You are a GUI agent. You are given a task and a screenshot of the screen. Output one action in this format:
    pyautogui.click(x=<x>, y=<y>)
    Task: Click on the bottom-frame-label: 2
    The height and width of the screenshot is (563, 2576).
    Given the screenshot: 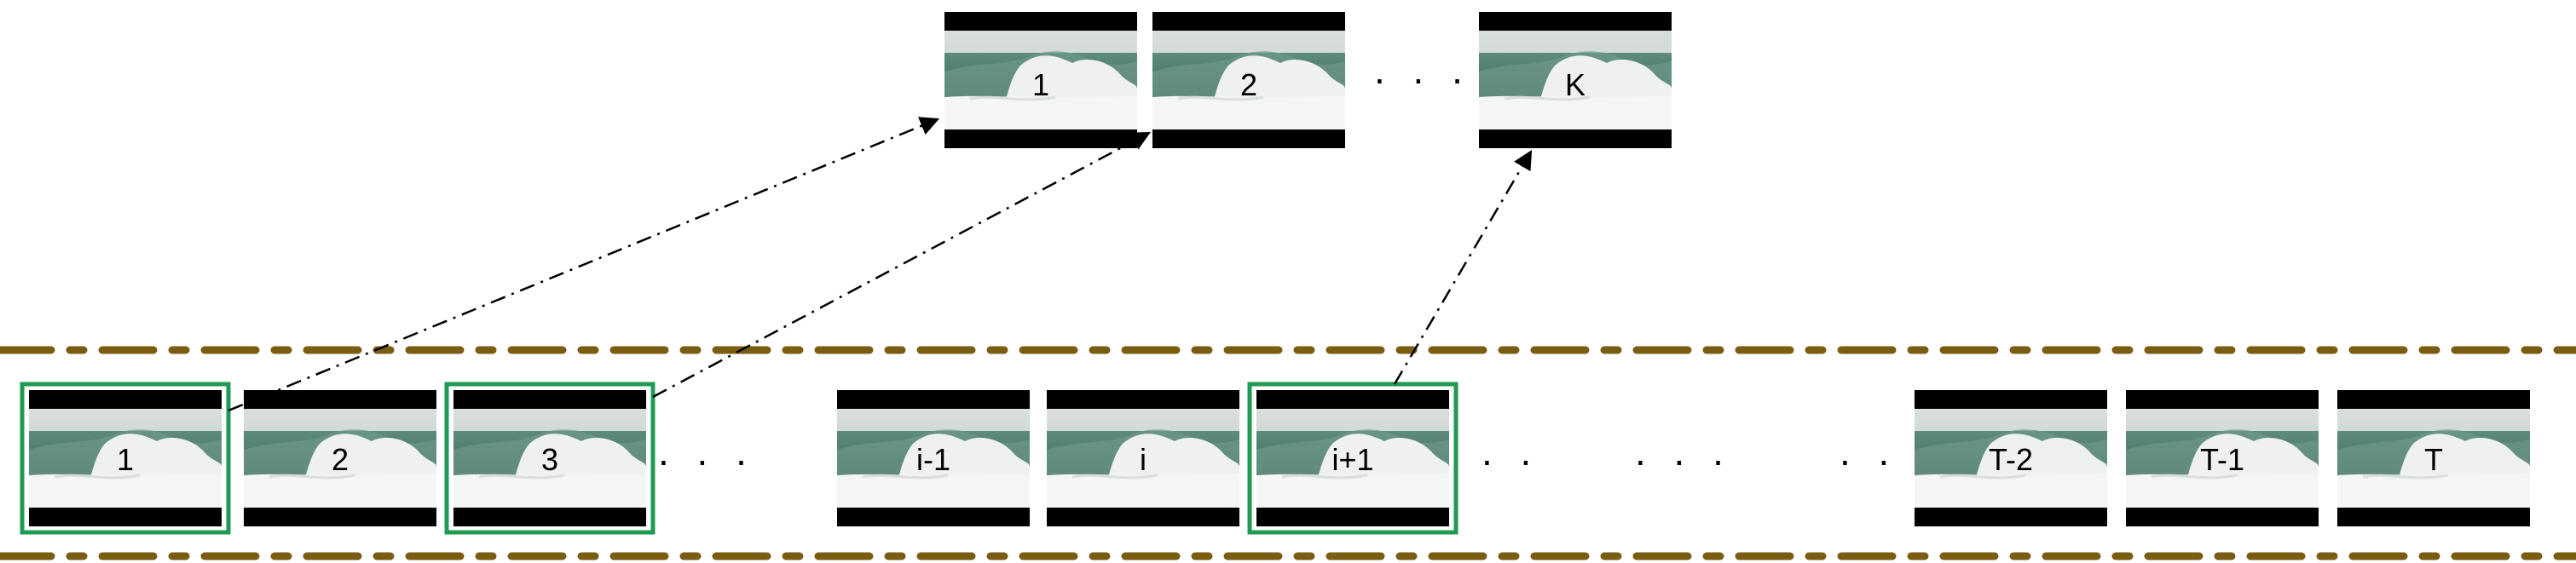 What is the action you would take?
    pyautogui.click(x=340, y=459)
    